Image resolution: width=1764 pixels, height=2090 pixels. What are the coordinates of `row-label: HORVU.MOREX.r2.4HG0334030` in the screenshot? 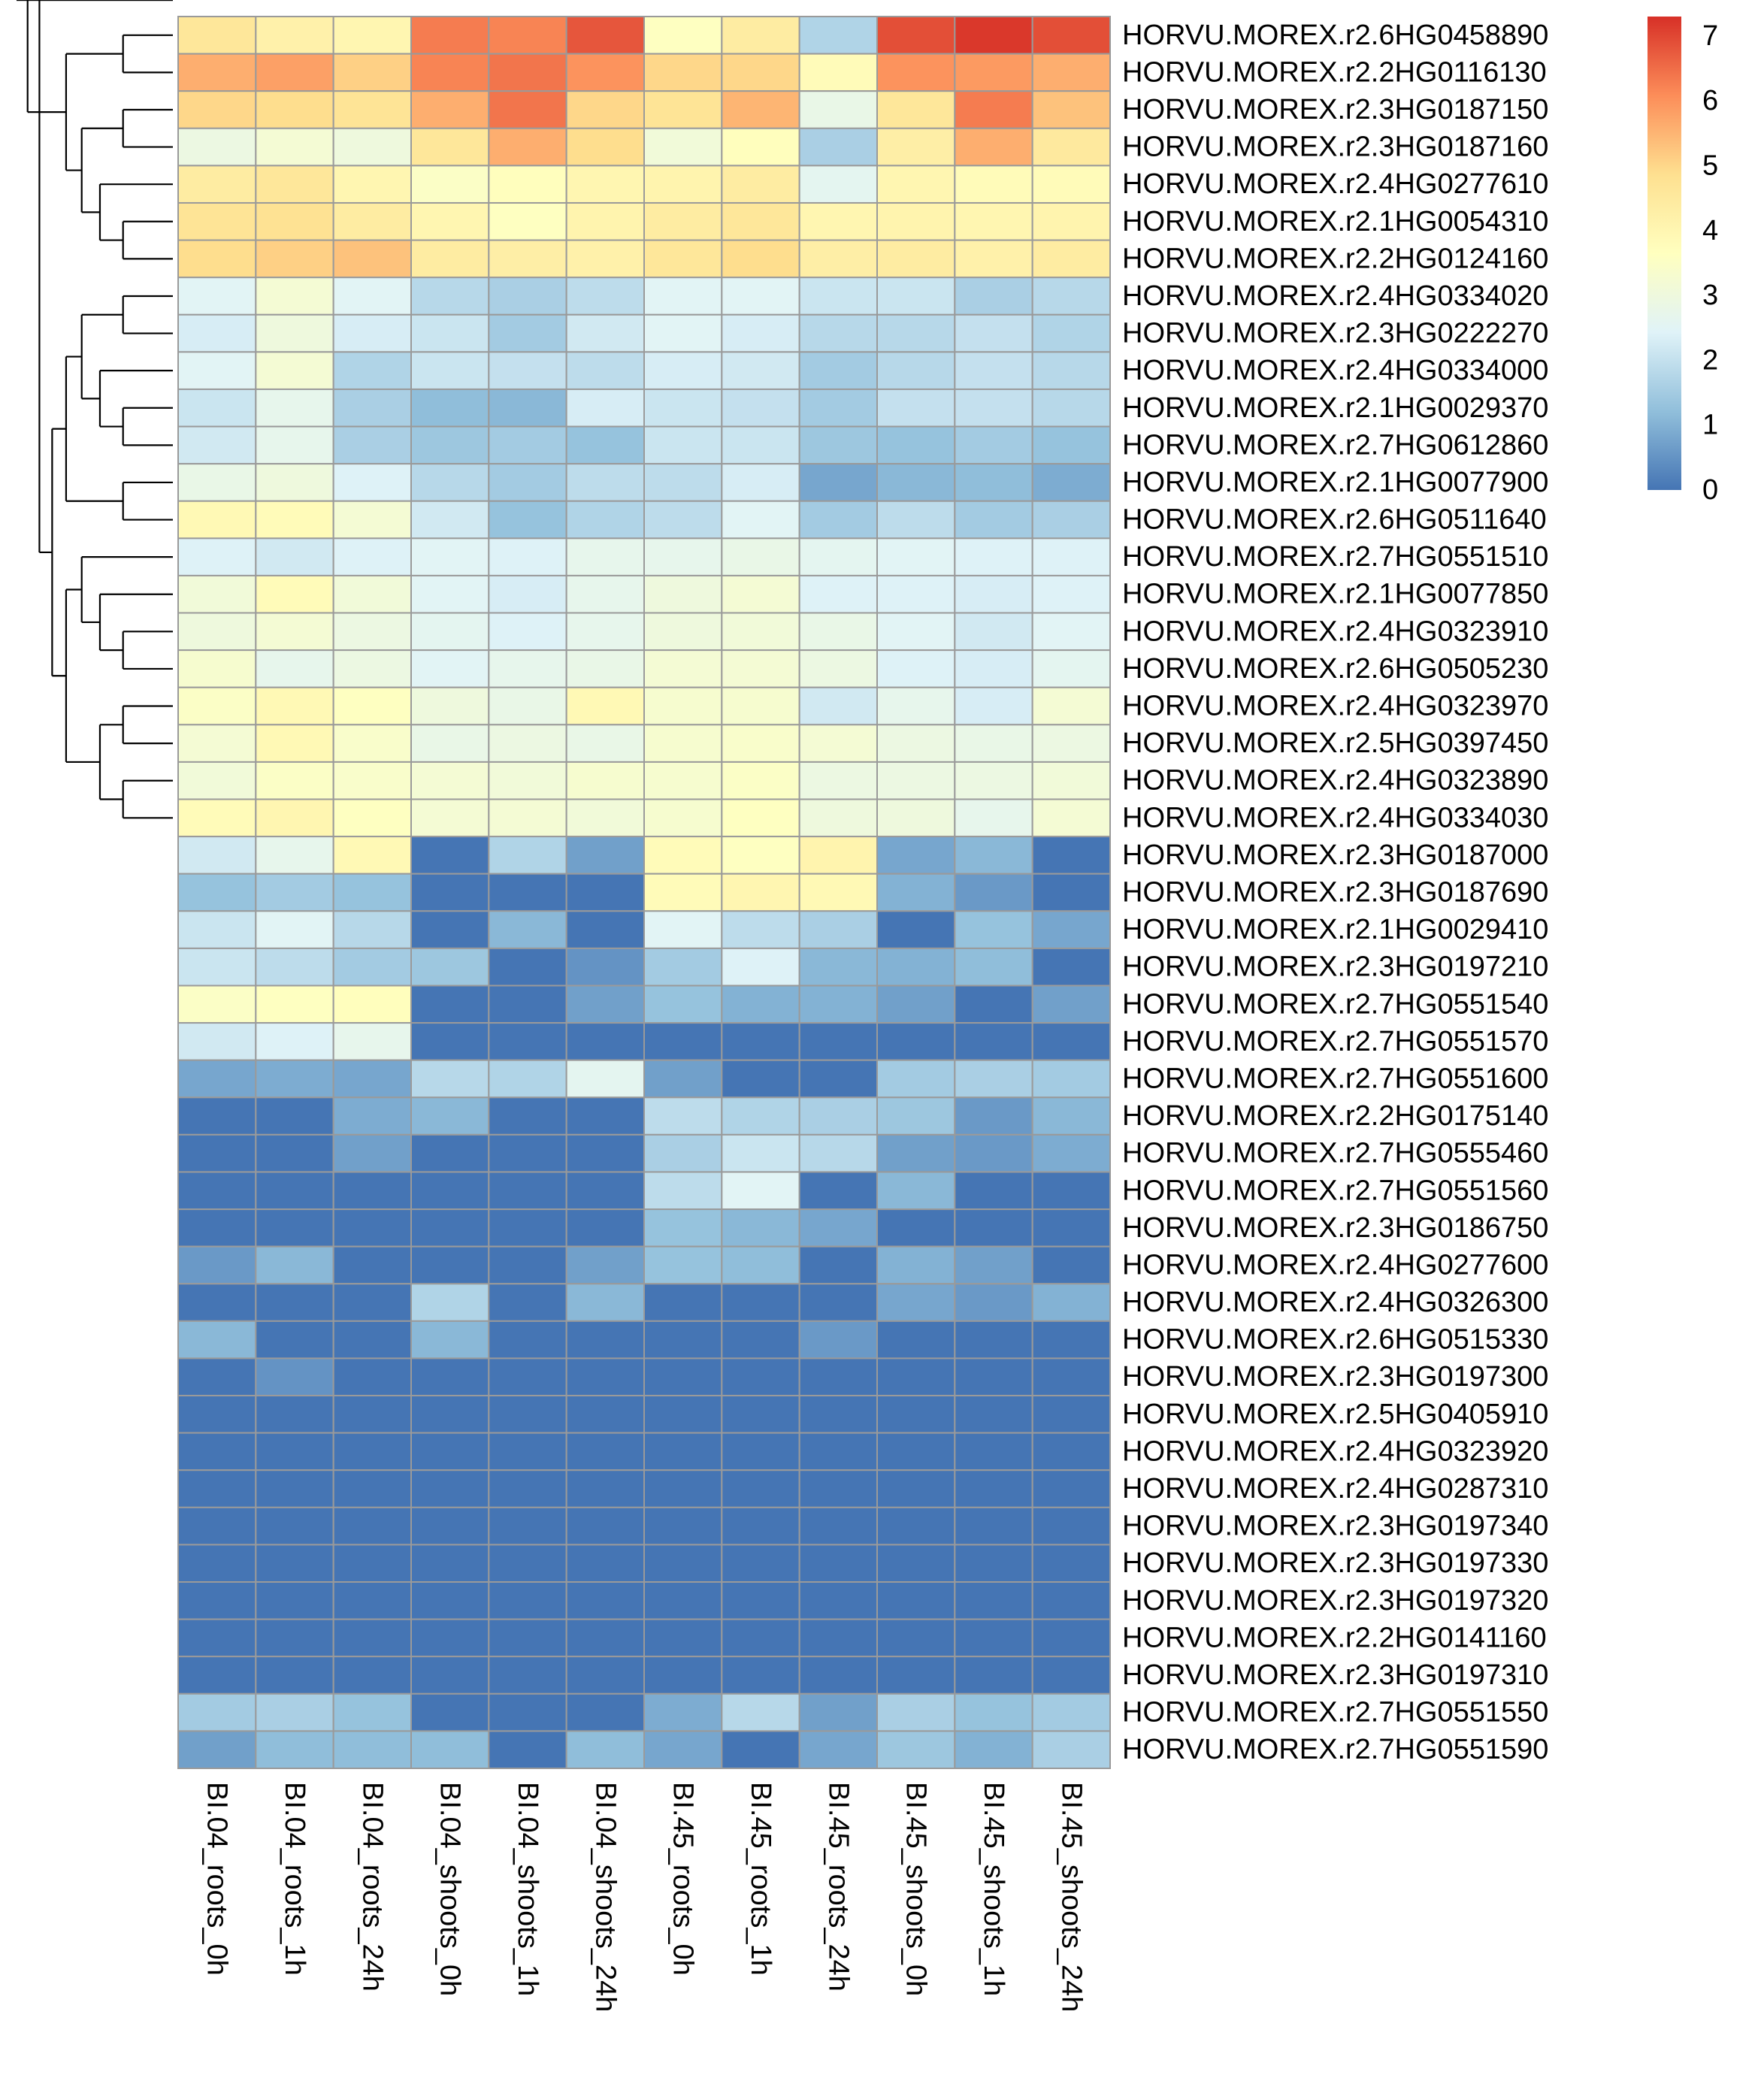 It's located at (1335, 817).